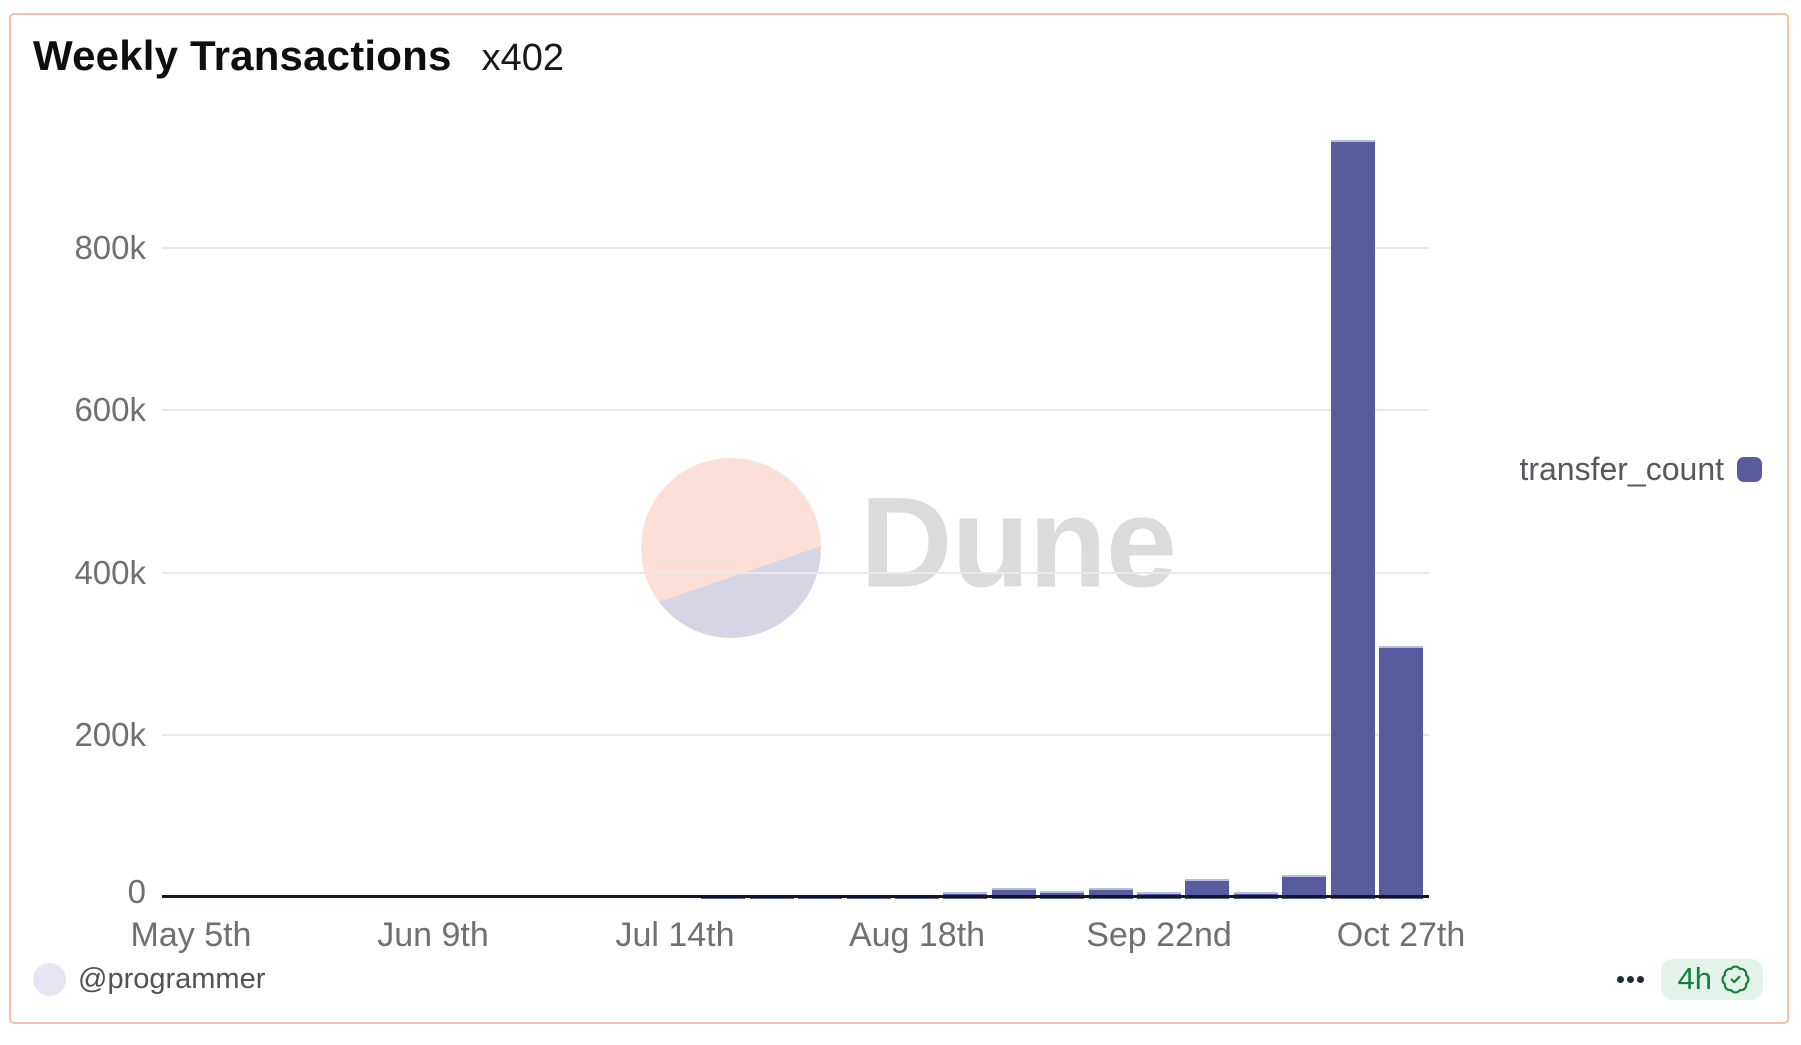  I want to click on y-axis-tick-label: 800k, so click(110, 247).